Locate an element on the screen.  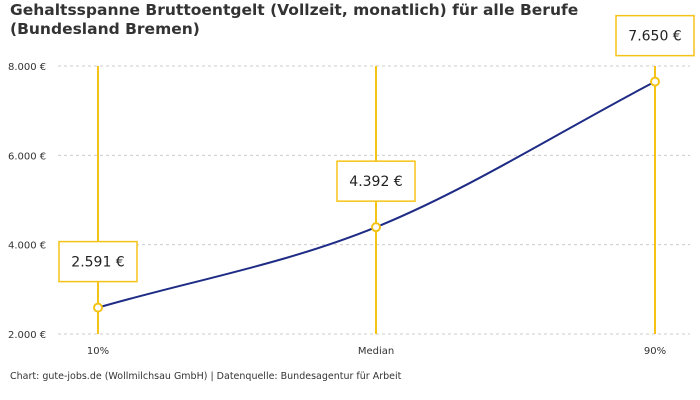
data-label-text: 7.650 € is located at coordinates (654, 37).